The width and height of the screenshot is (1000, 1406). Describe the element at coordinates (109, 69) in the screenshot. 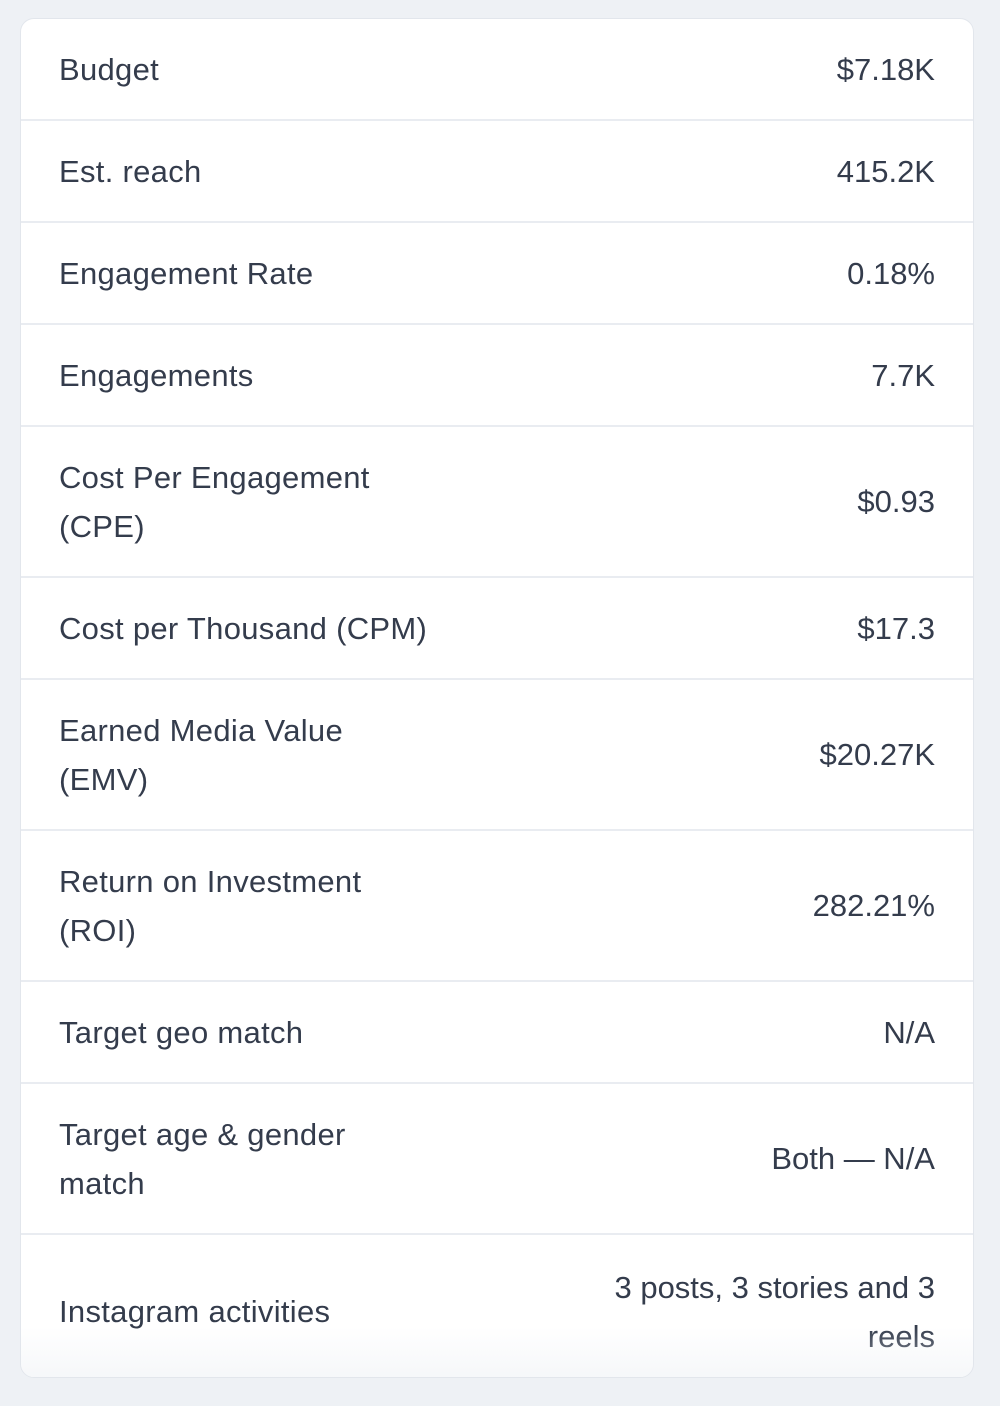

I see `metric-label: Budget` at that location.